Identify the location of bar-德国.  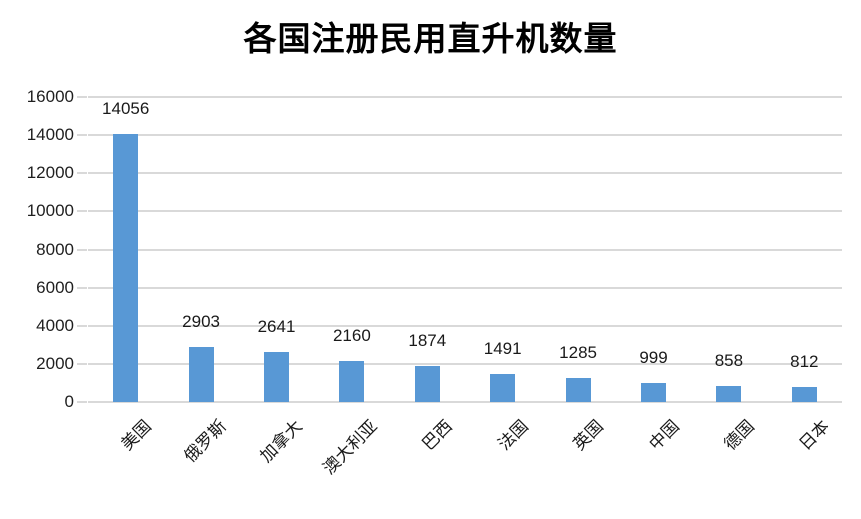
(729, 393).